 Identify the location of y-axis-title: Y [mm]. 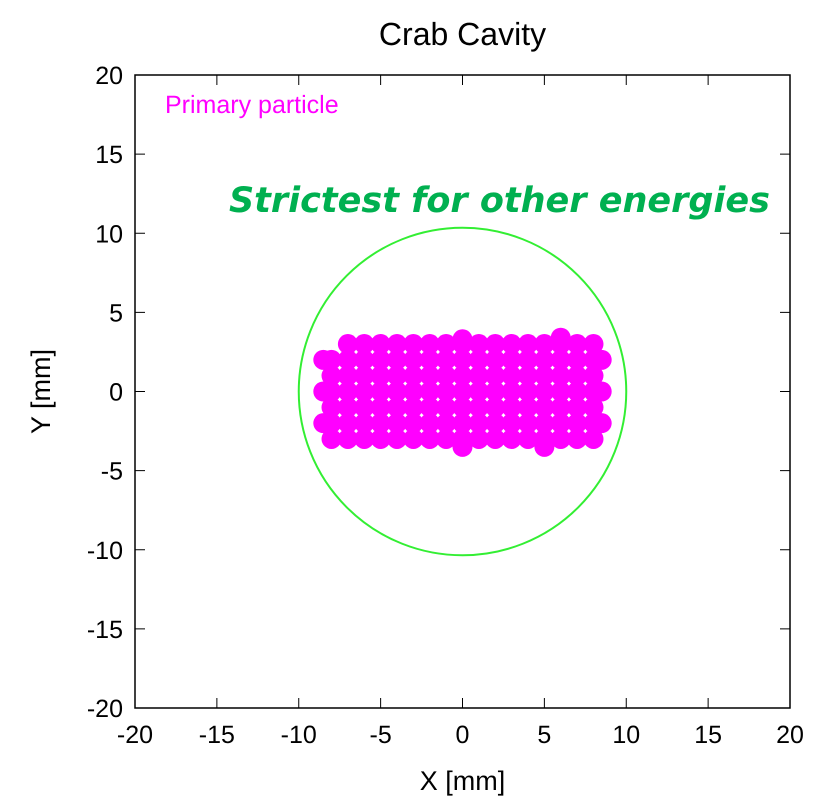
(41, 391).